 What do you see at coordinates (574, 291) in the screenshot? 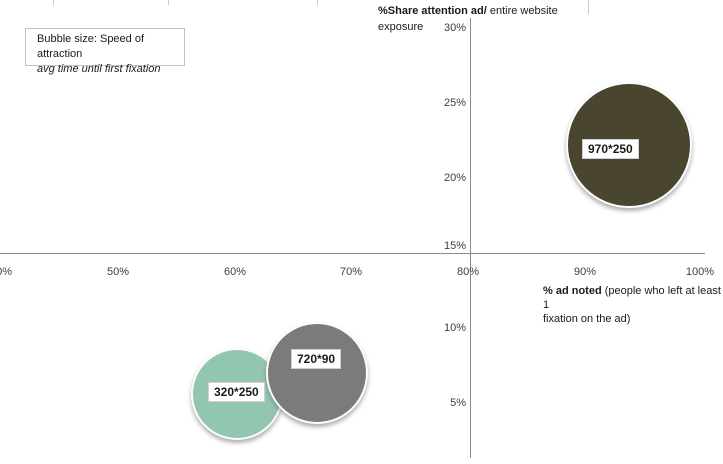
I see `x-axis-title-bold: % ad noted` at bounding box center [574, 291].